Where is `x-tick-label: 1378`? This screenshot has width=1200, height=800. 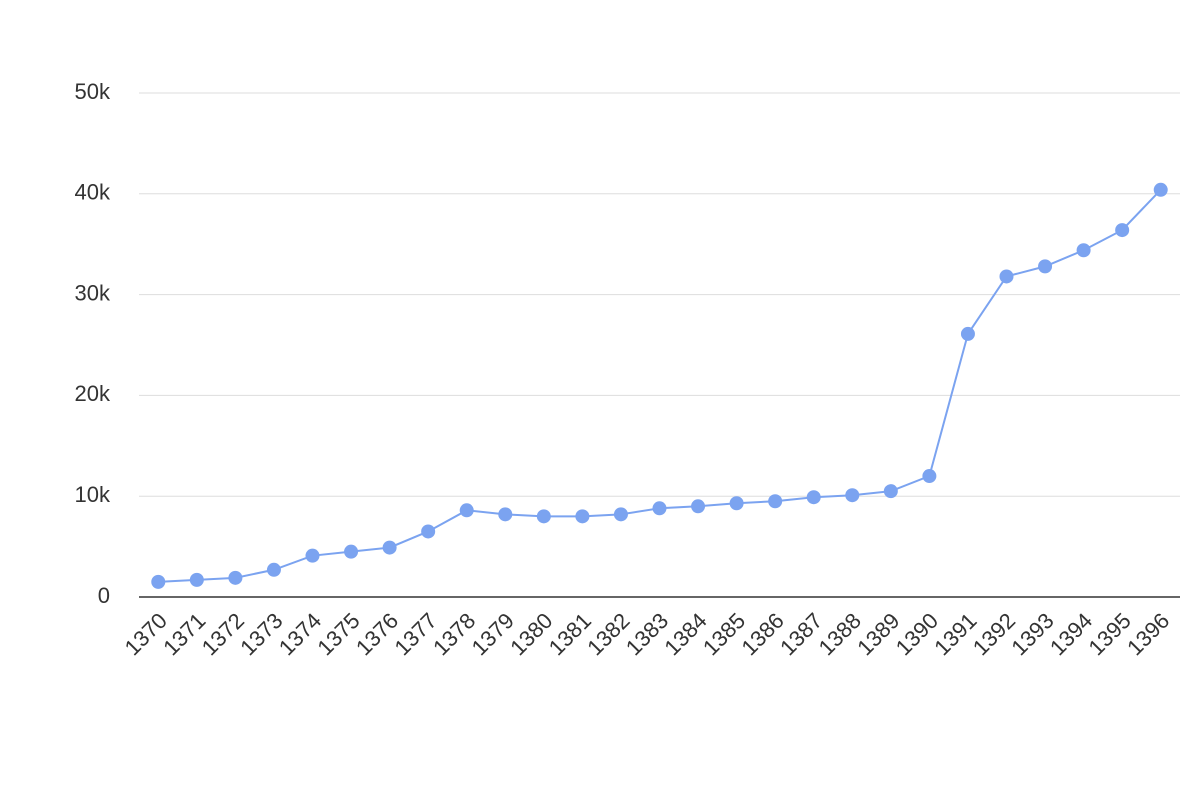 x-tick-label: 1378 is located at coordinates (454, 634).